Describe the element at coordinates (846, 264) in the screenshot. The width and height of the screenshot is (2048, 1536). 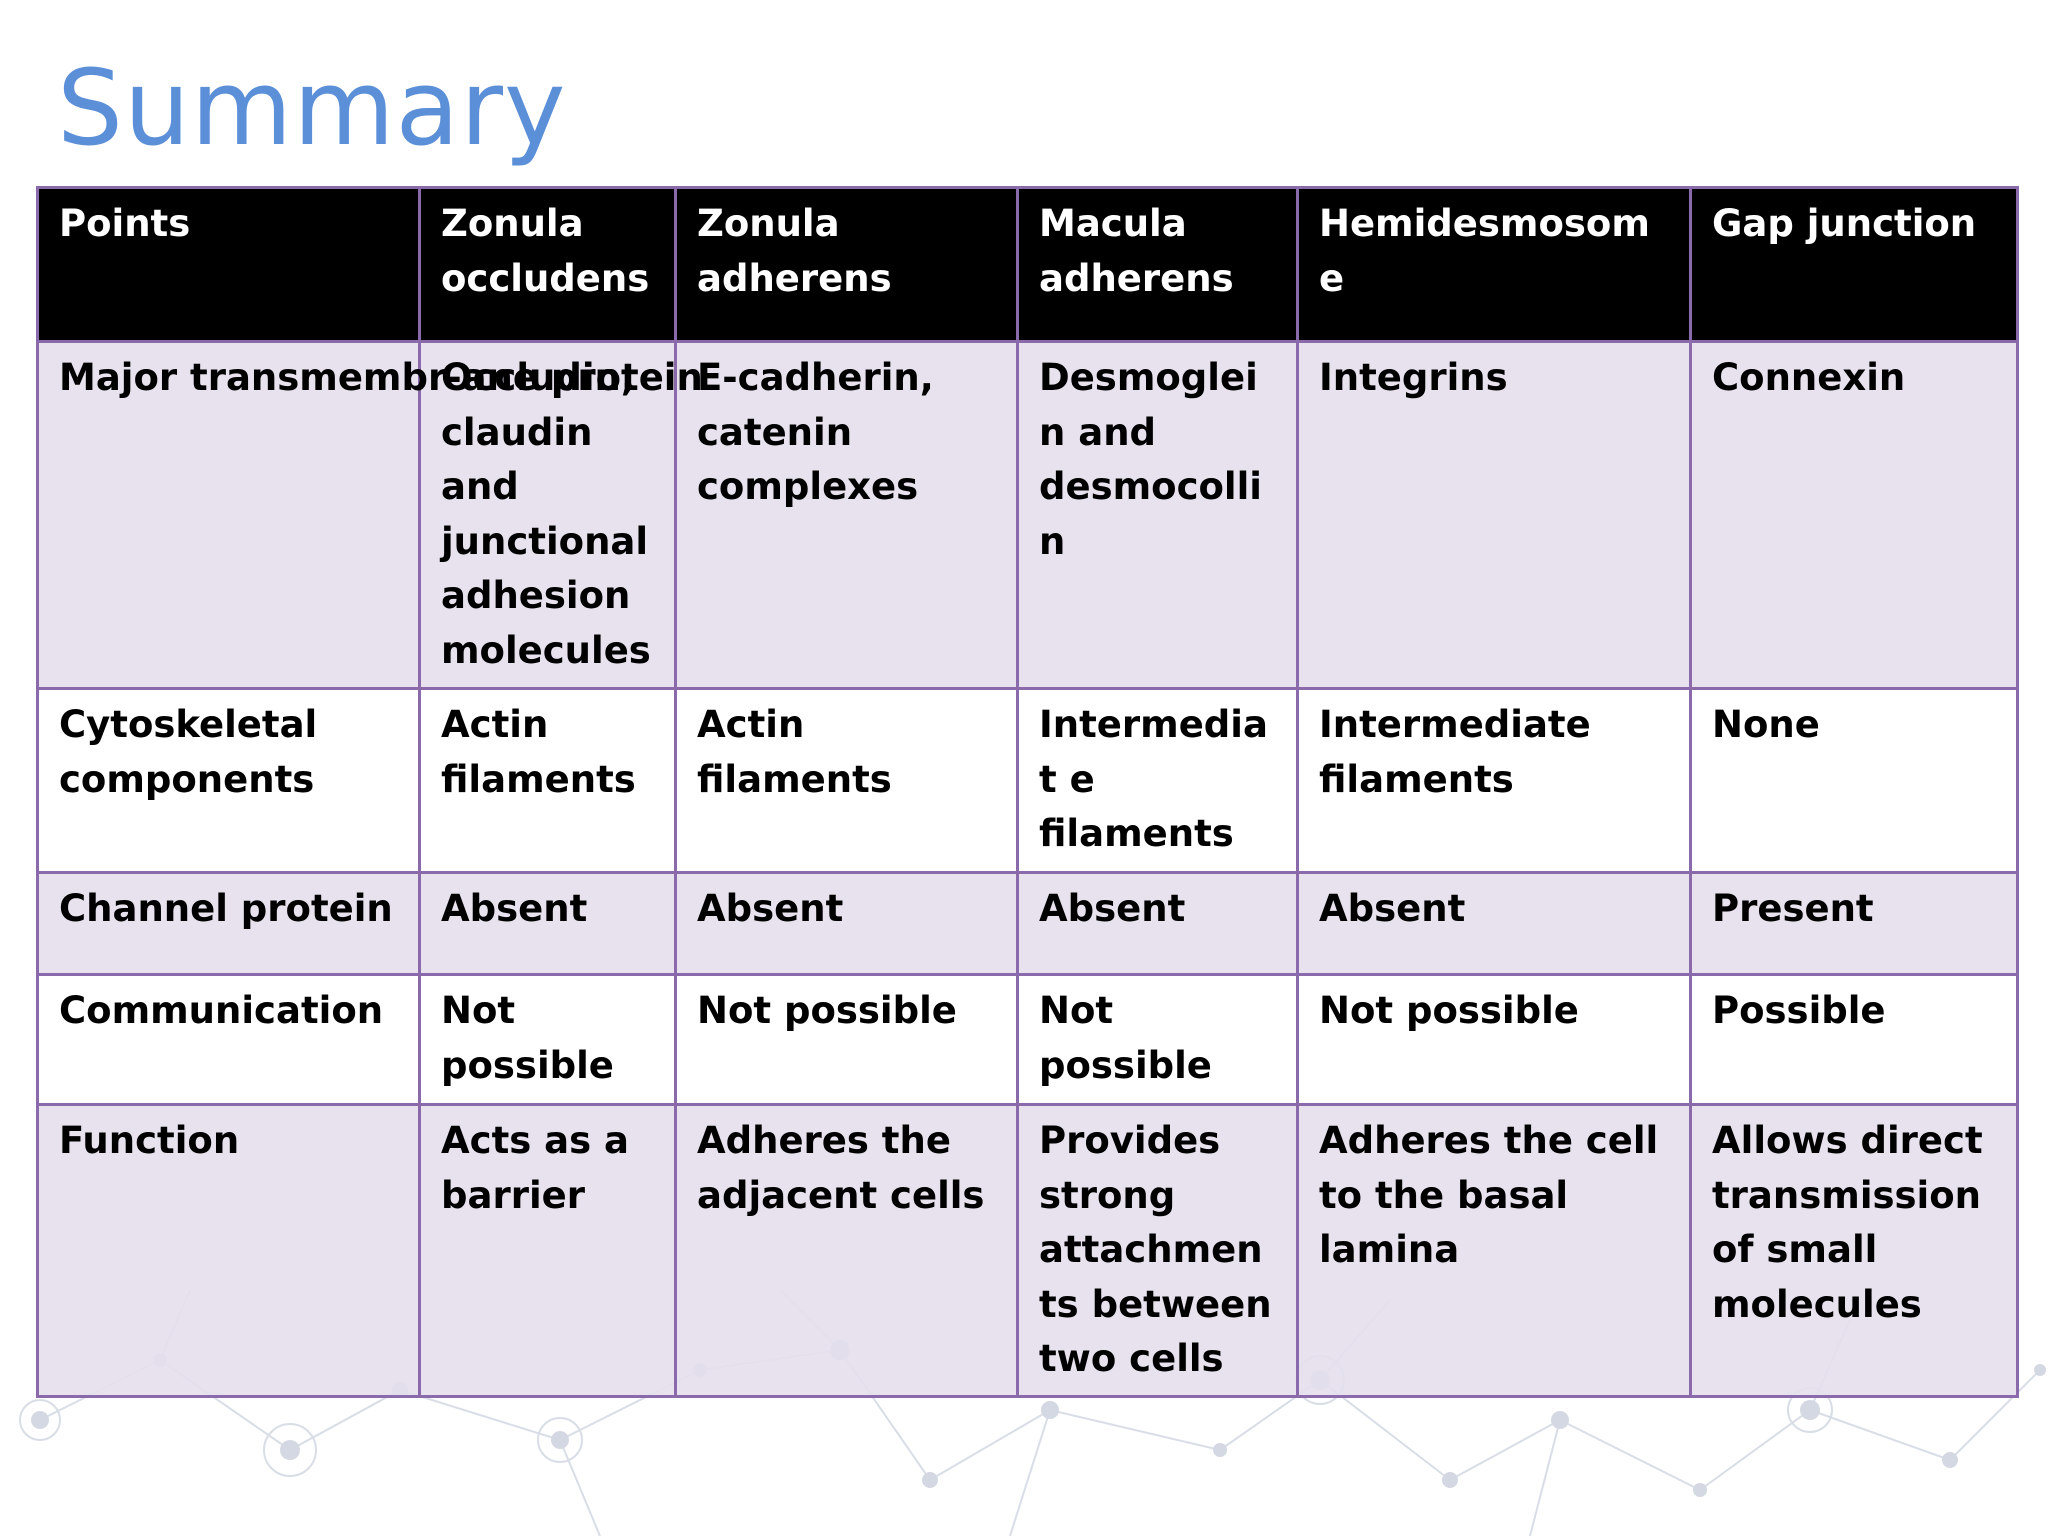
I see `column-header: Zonula adherens` at that location.